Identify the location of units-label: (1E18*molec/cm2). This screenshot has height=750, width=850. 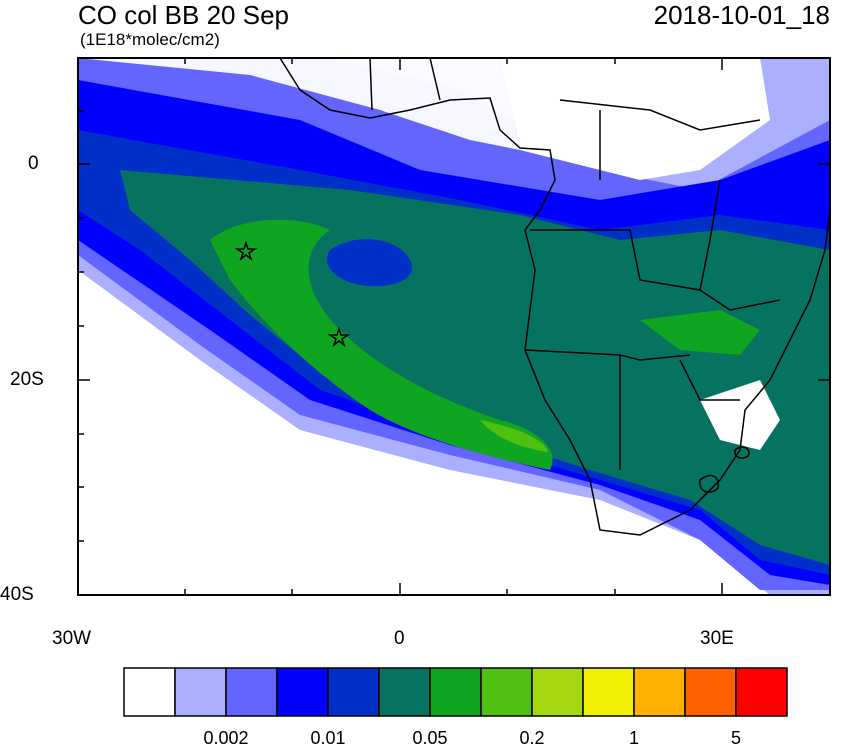
(150, 39).